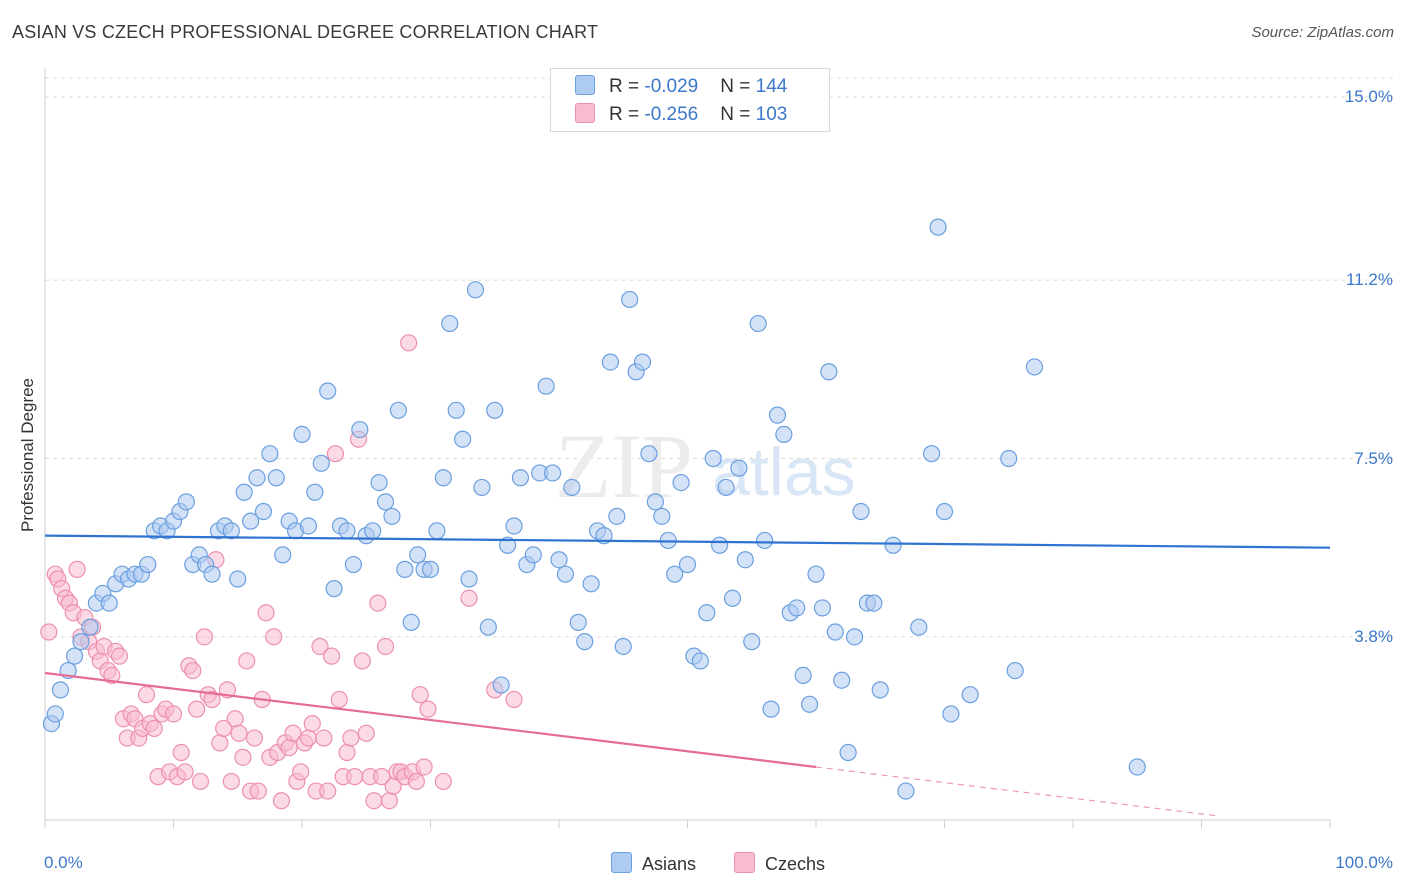  What do you see at coordinates (585, 113) in the screenshot?
I see `czechs-swatch` at bounding box center [585, 113].